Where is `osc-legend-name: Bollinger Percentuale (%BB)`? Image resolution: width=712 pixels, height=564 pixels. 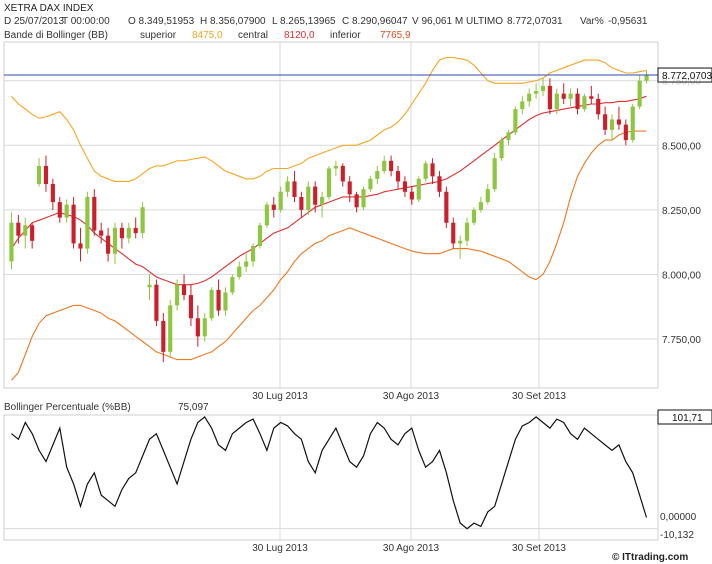
osc-legend-name: Bollinger Percentuale (%BB) is located at coordinates (67, 407).